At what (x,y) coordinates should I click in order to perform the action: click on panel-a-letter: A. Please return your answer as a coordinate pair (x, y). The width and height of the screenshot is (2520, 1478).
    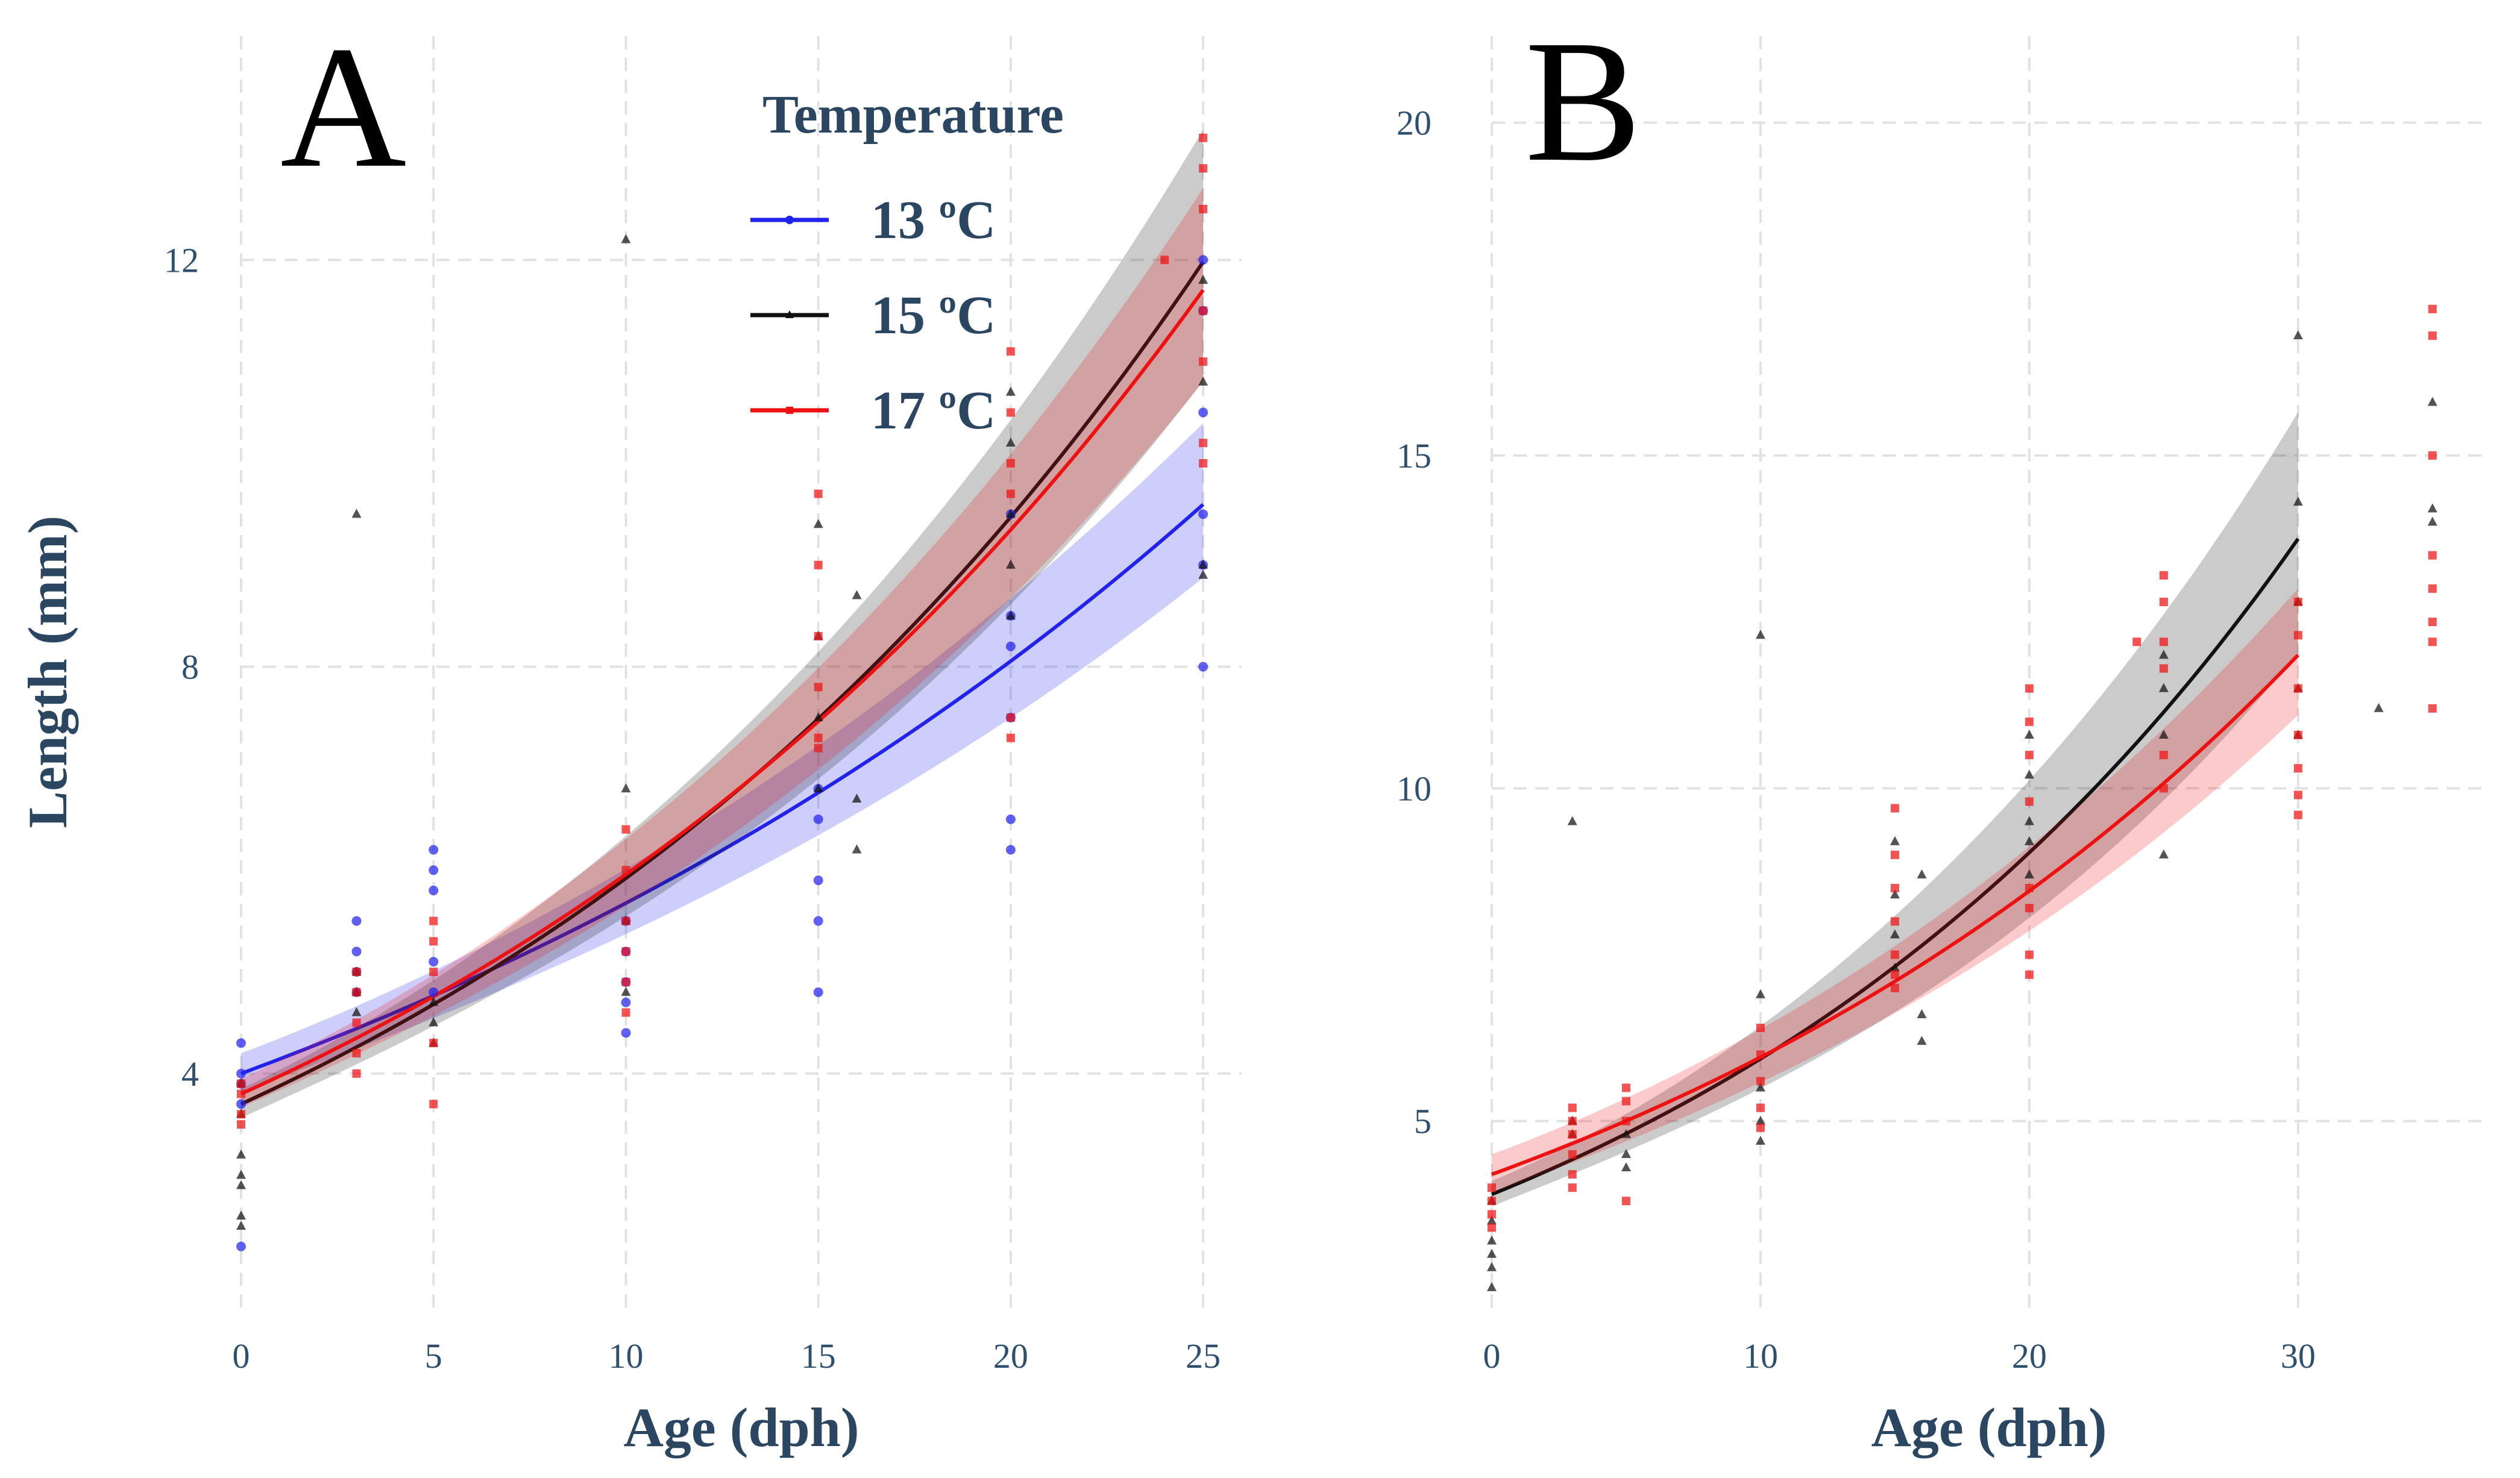
    Looking at the image, I should click on (343, 107).